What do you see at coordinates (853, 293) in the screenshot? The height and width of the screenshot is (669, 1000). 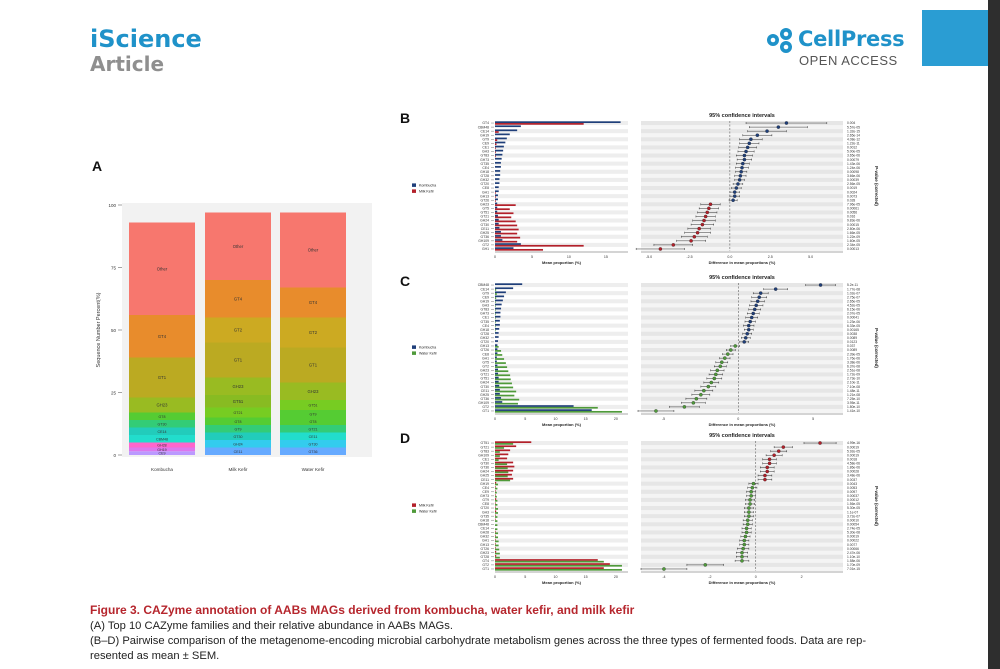 I see `p-value: 1.02e-07` at bounding box center [853, 293].